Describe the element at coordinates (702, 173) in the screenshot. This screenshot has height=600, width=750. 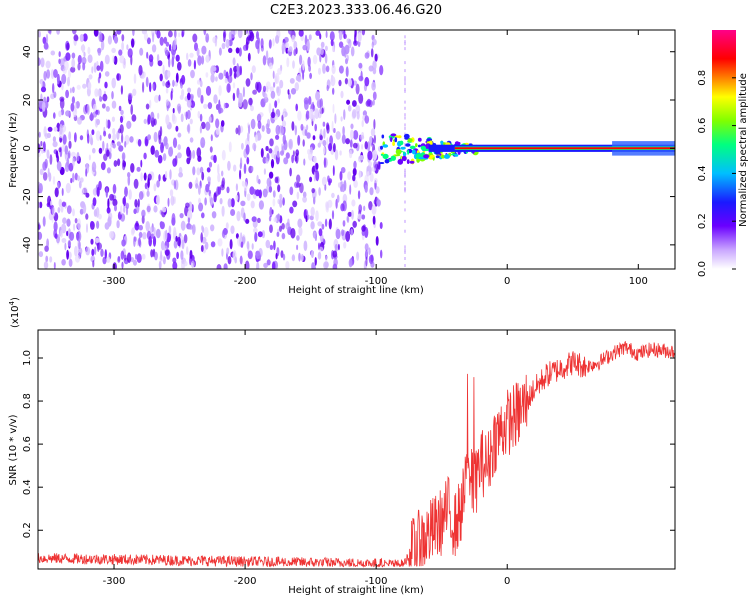
I see `colorbar-tick-label: 0.4` at that location.